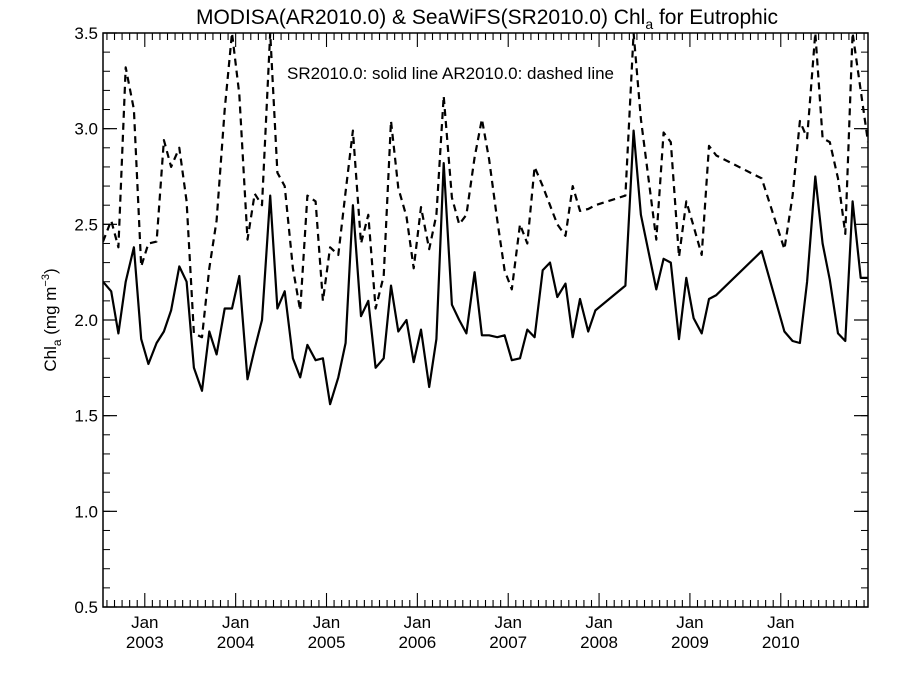 The width and height of the screenshot is (900, 675). I want to click on y-axis-label-text: Chla (mg m−3), so click(52, 319).